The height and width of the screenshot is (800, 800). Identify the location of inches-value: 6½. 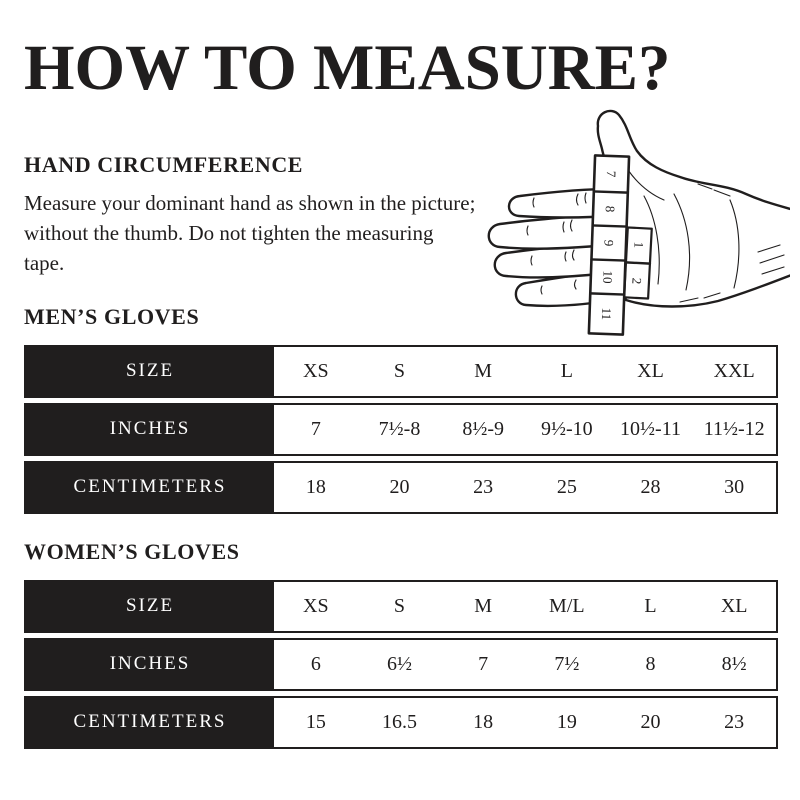
(399, 663).